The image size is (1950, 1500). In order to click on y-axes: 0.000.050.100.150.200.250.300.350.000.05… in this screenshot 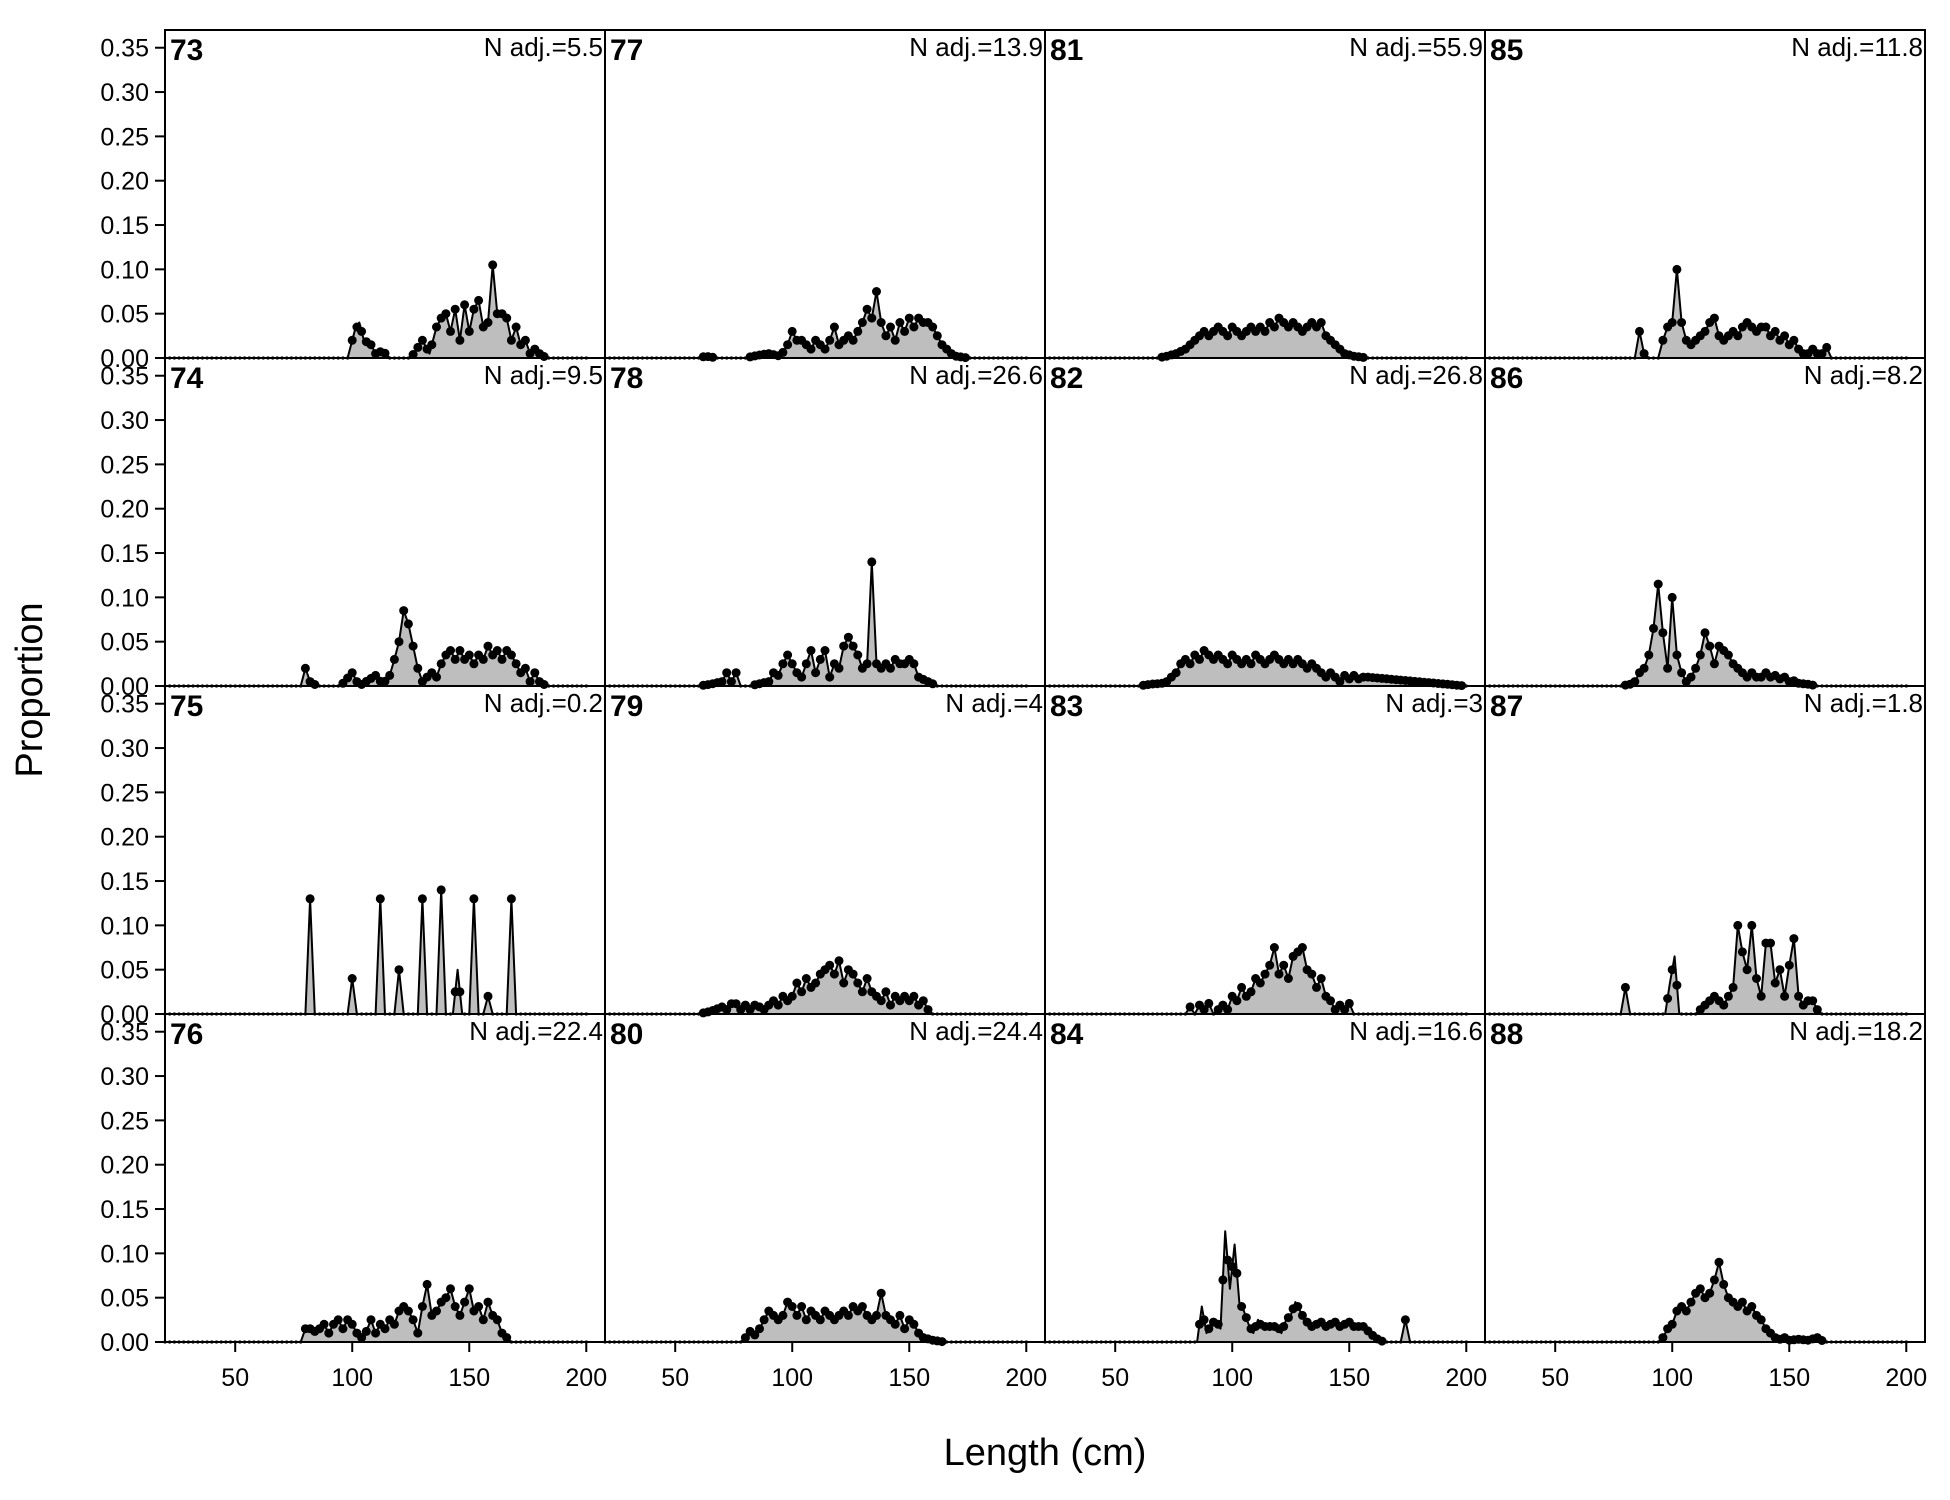, I will do `click(132, 696)`.